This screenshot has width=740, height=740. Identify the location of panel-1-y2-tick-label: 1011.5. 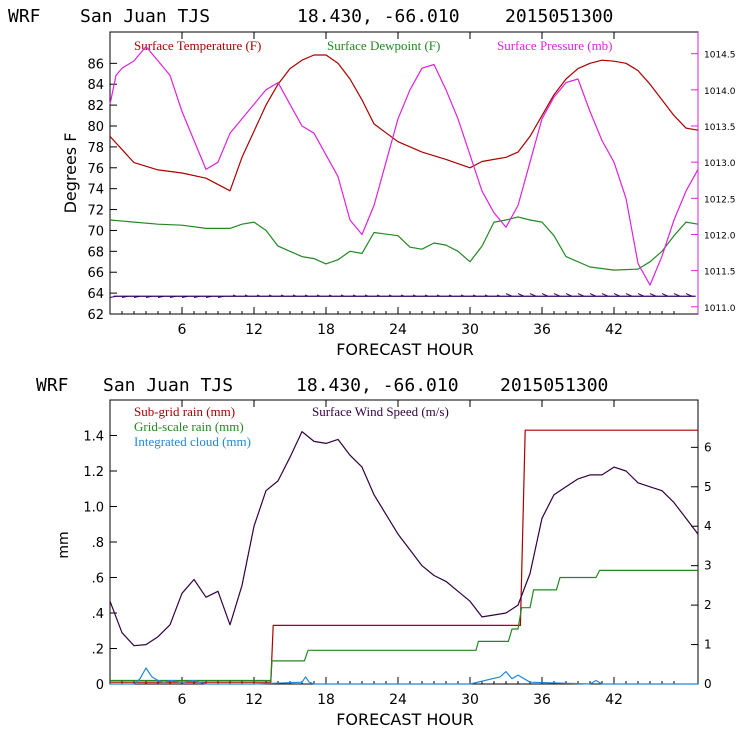
(720, 273).